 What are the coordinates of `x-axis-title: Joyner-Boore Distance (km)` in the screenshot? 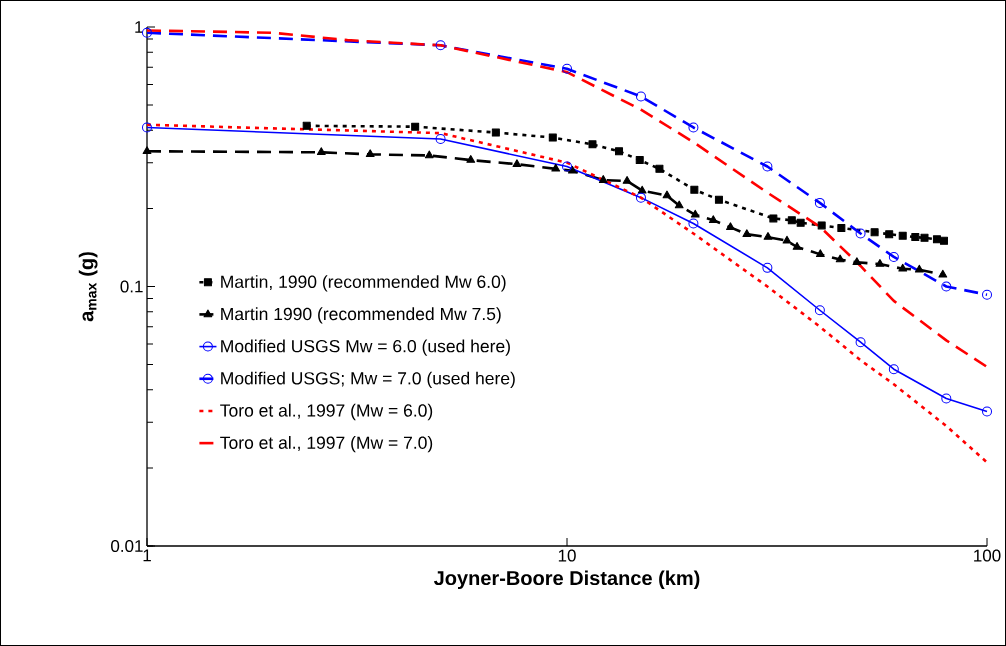 It's located at (566, 580).